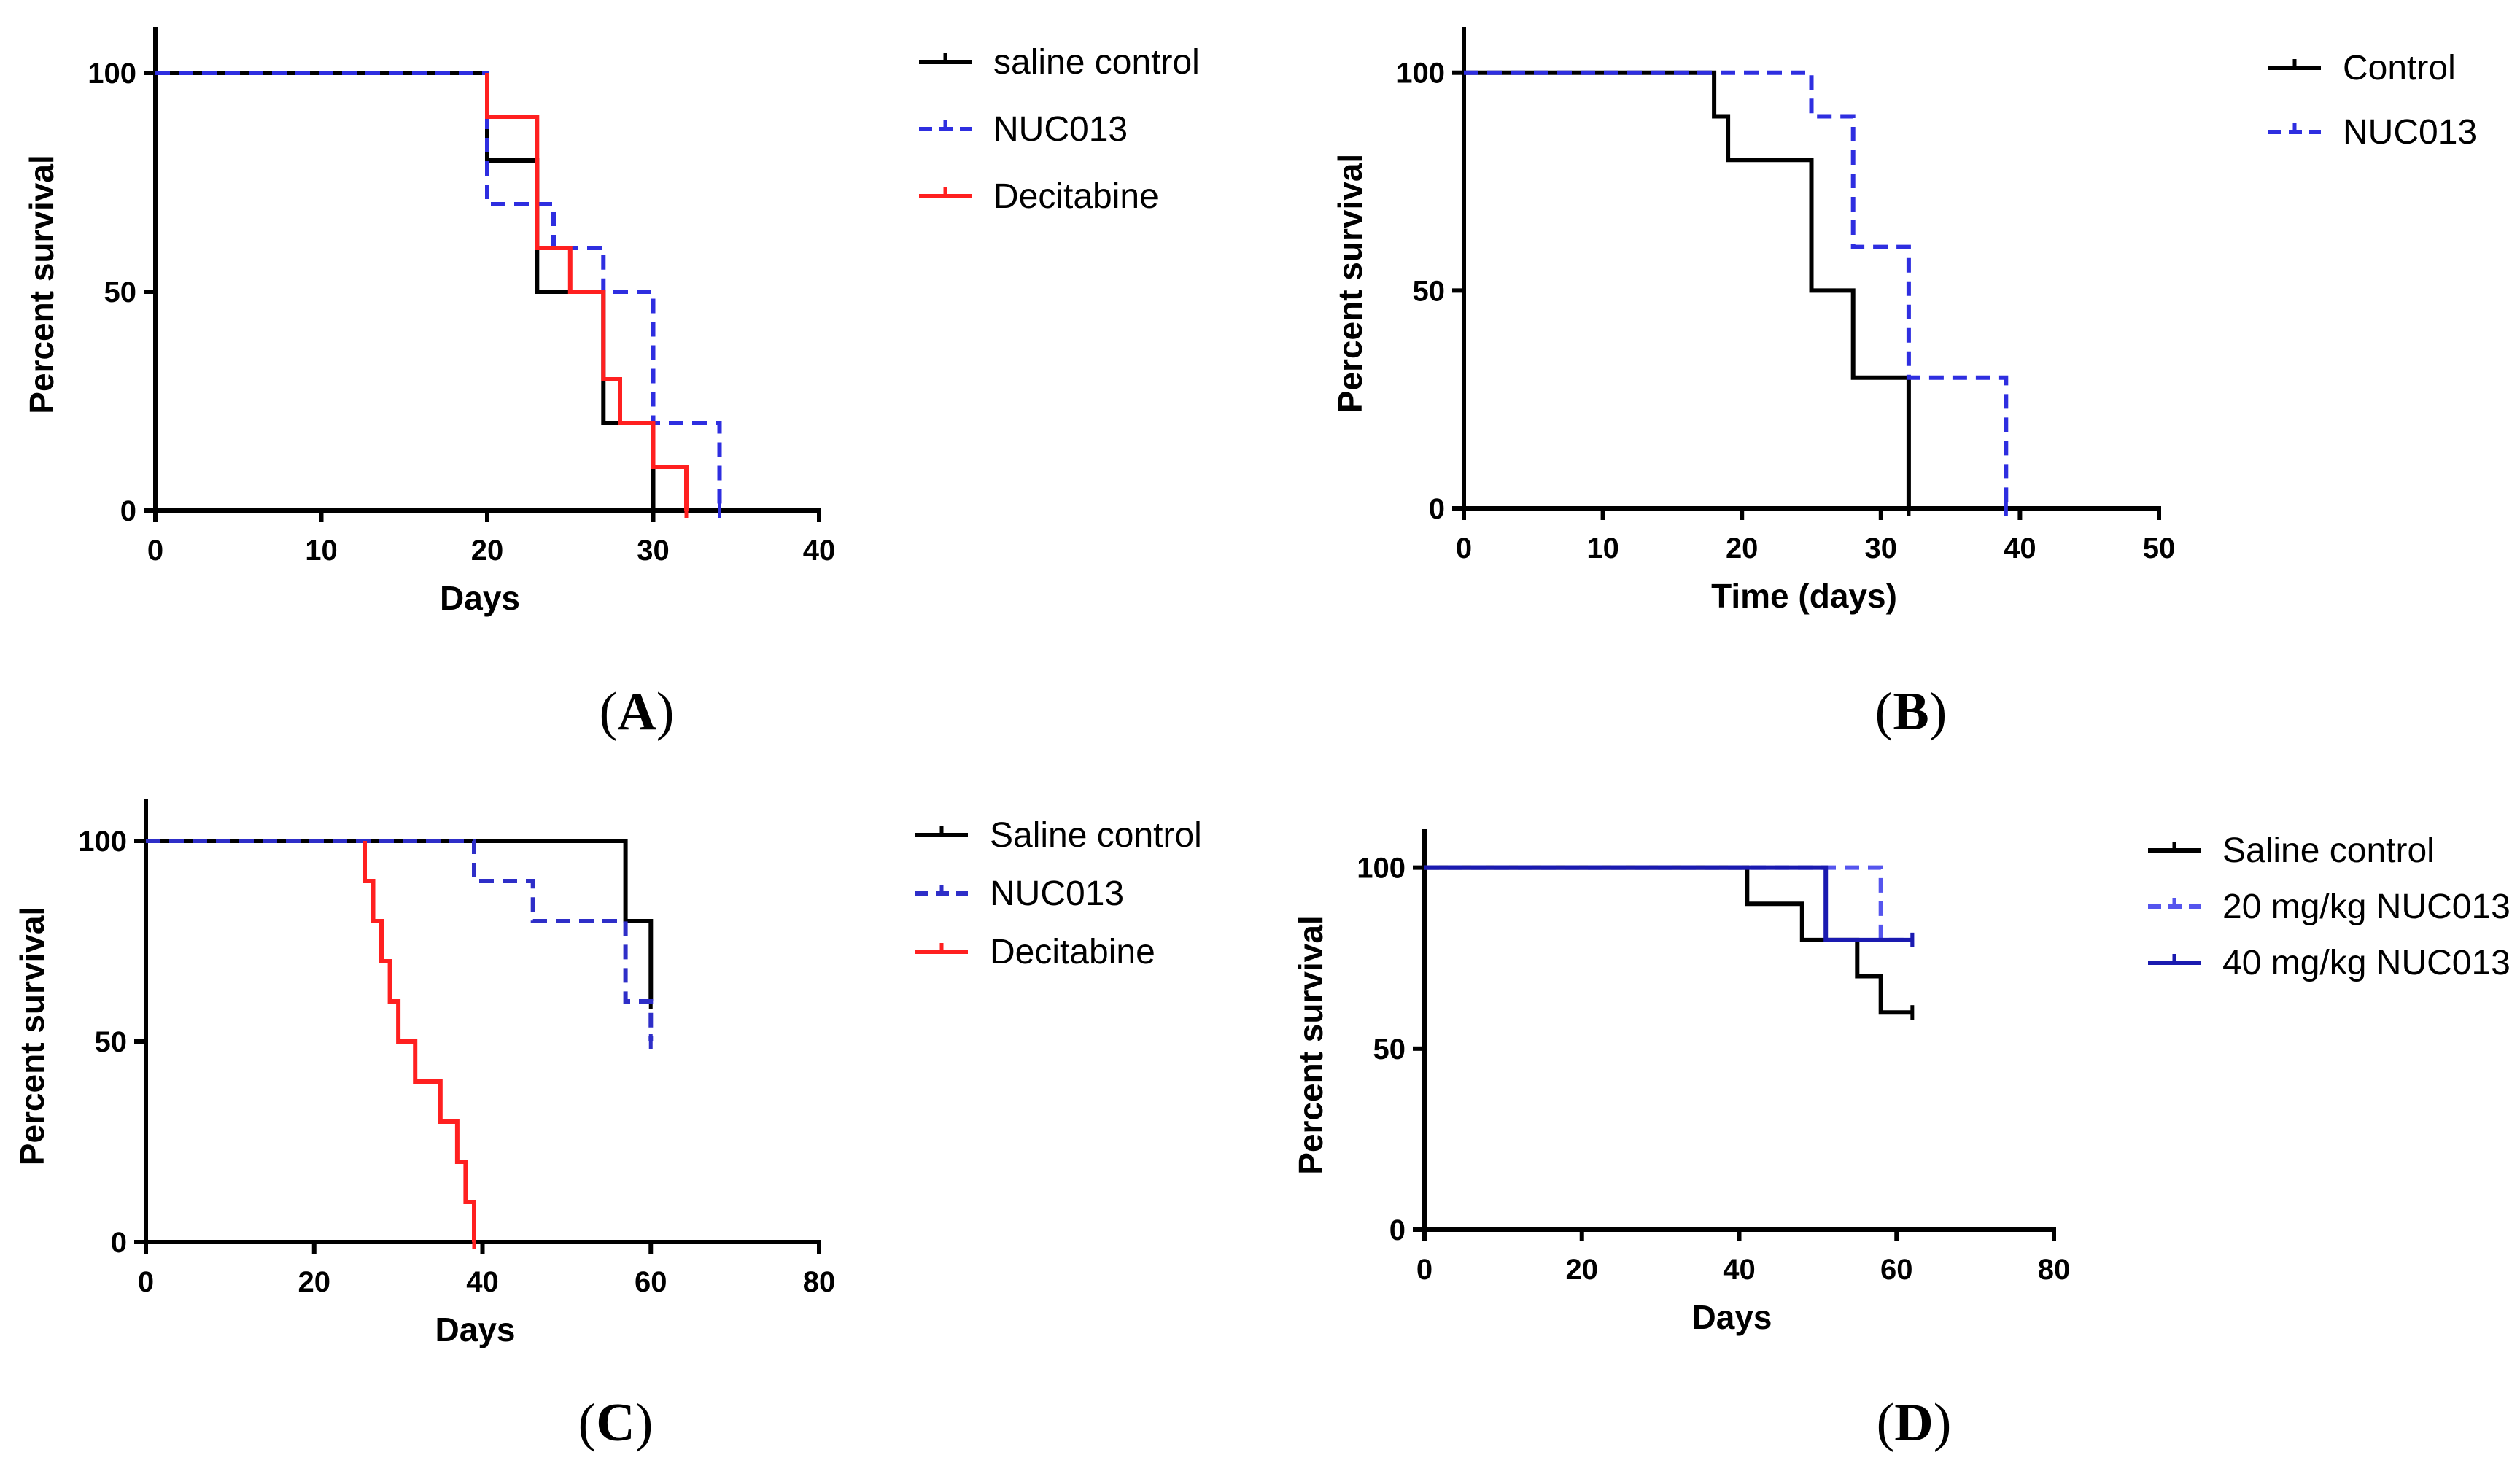  What do you see at coordinates (637, 712) in the screenshot?
I see `panel-label: (A)` at bounding box center [637, 712].